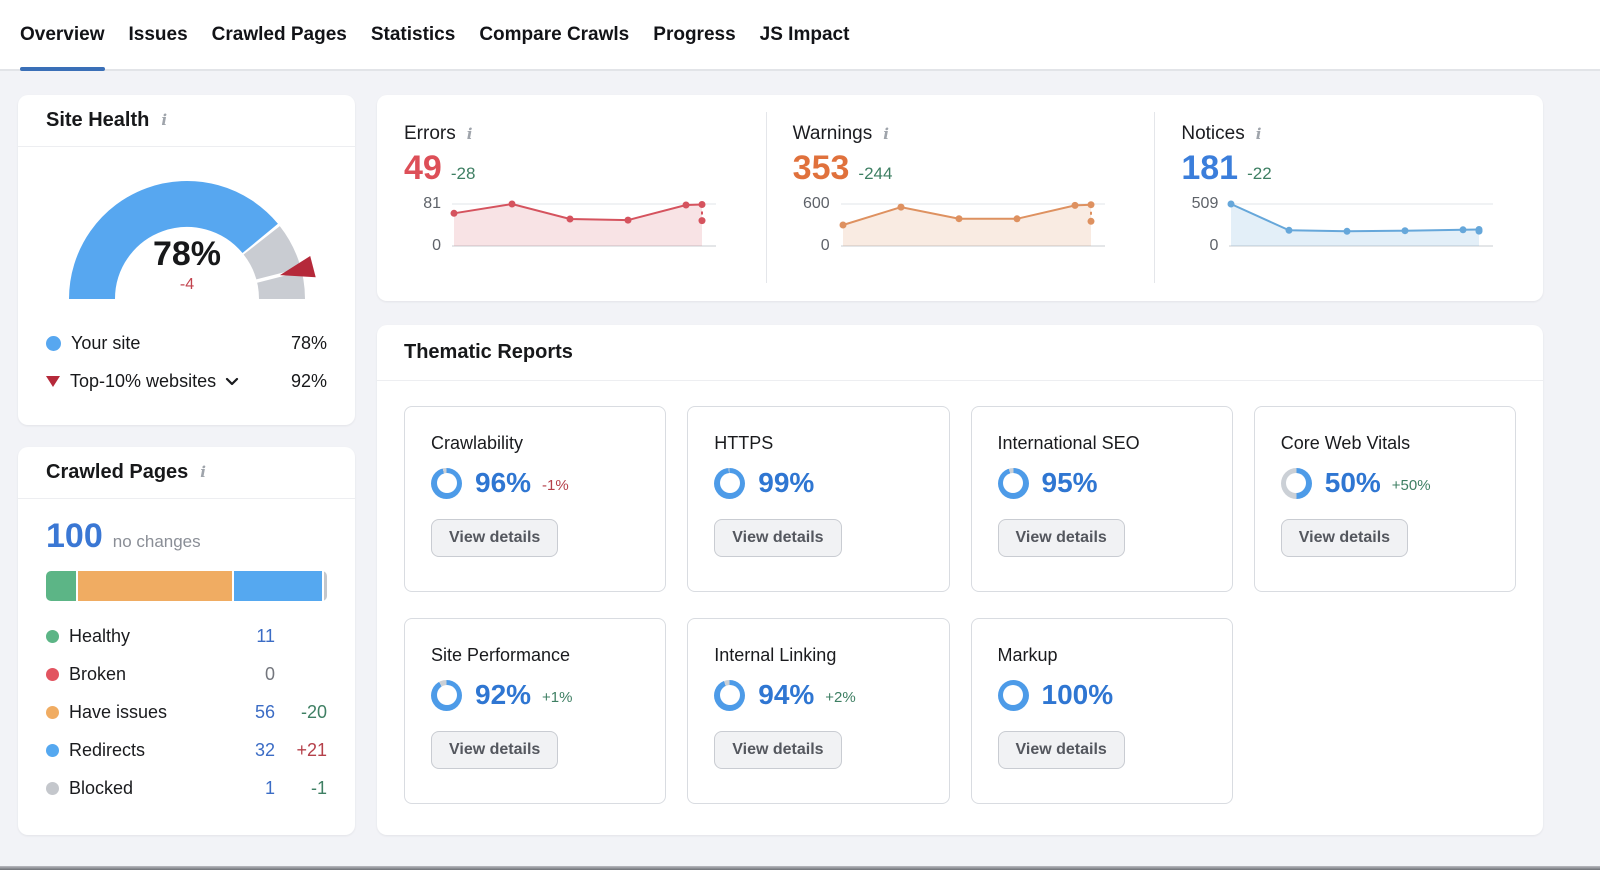 The image size is (1600, 870). What do you see at coordinates (1384, 499) in the screenshot?
I see `report-card-core-web-vitals: Core Web Vitals 50% +50% View details` at bounding box center [1384, 499].